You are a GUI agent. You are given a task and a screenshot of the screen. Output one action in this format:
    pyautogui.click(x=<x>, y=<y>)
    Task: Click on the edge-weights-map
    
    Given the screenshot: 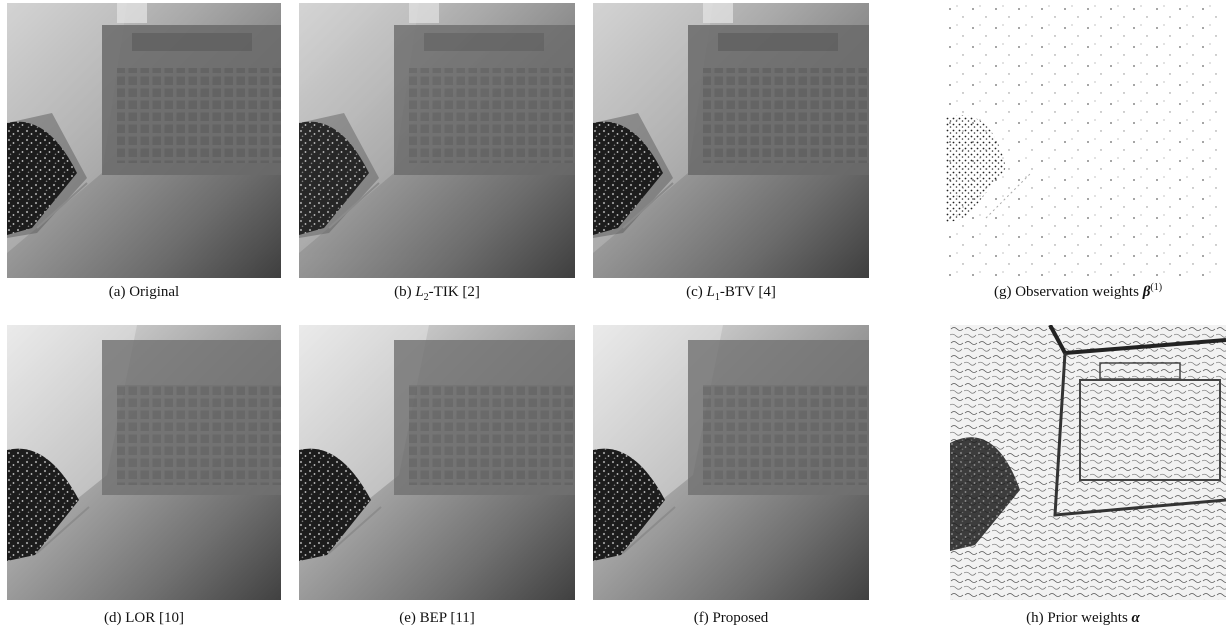 What is the action you would take?
    pyautogui.click(x=1088, y=462)
    